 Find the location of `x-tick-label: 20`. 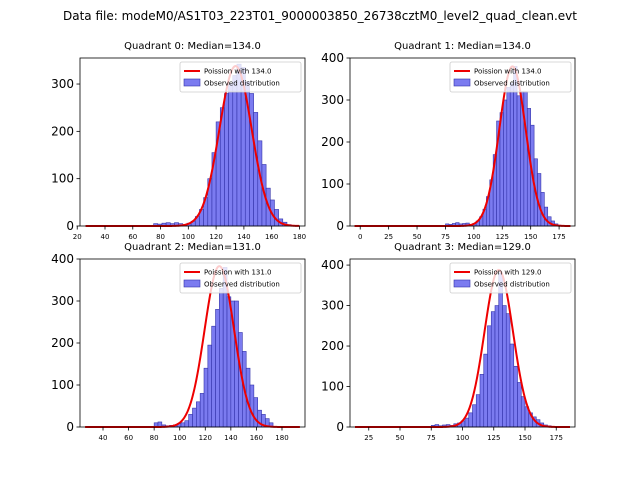

x-tick-label: 20 is located at coordinates (77, 237).